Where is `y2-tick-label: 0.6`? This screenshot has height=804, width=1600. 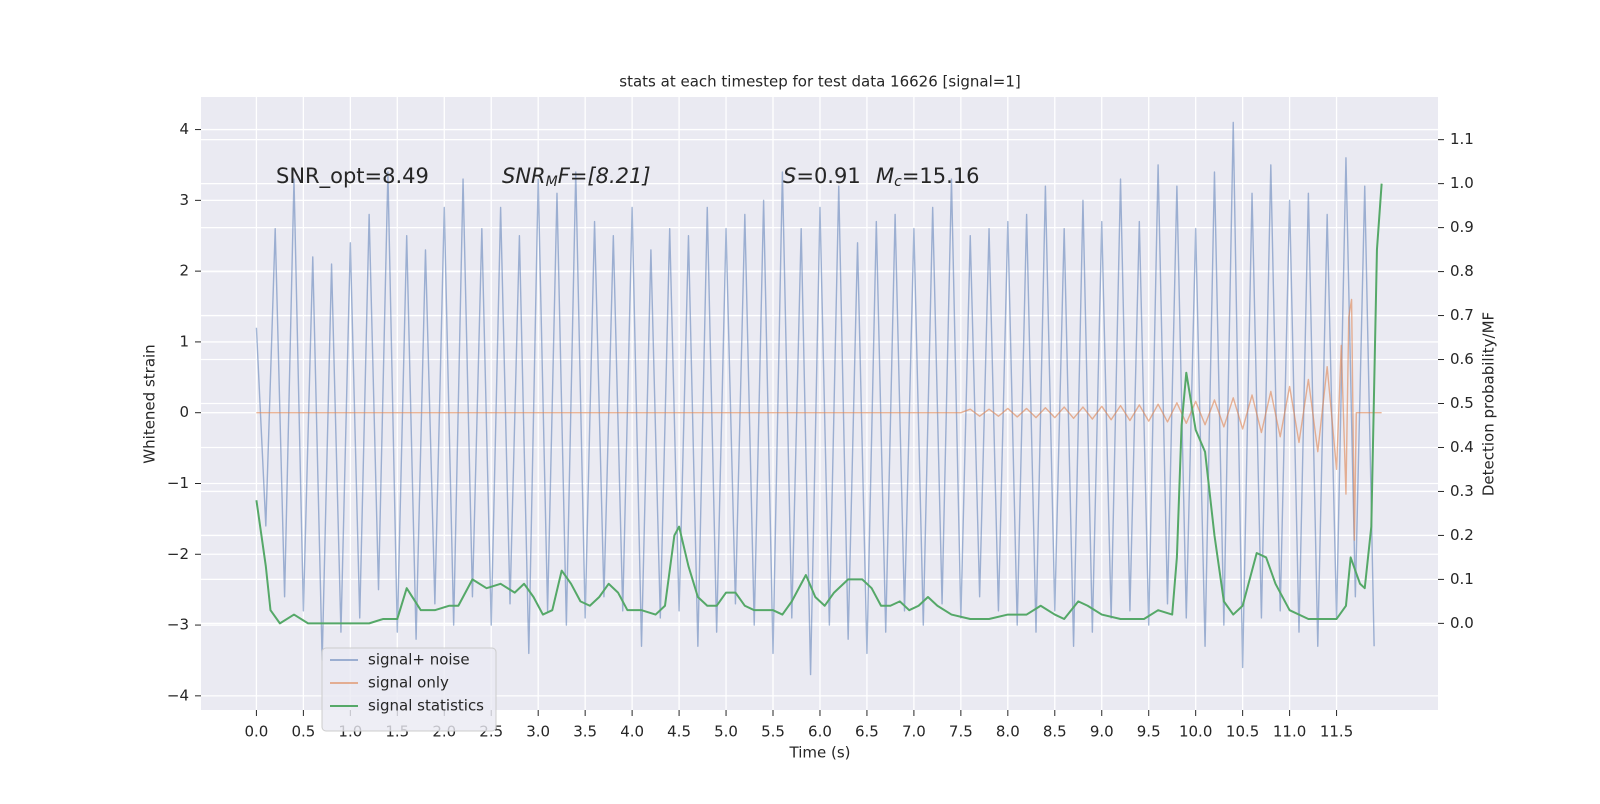 y2-tick-label: 0.6 is located at coordinates (1462, 359).